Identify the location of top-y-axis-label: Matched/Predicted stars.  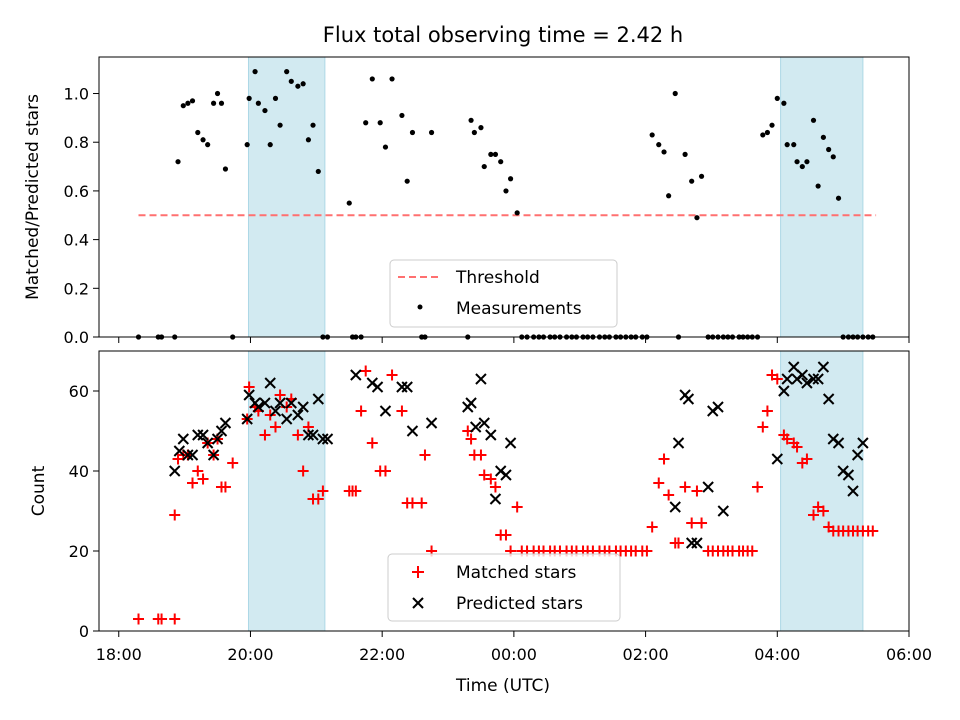
(33, 197).